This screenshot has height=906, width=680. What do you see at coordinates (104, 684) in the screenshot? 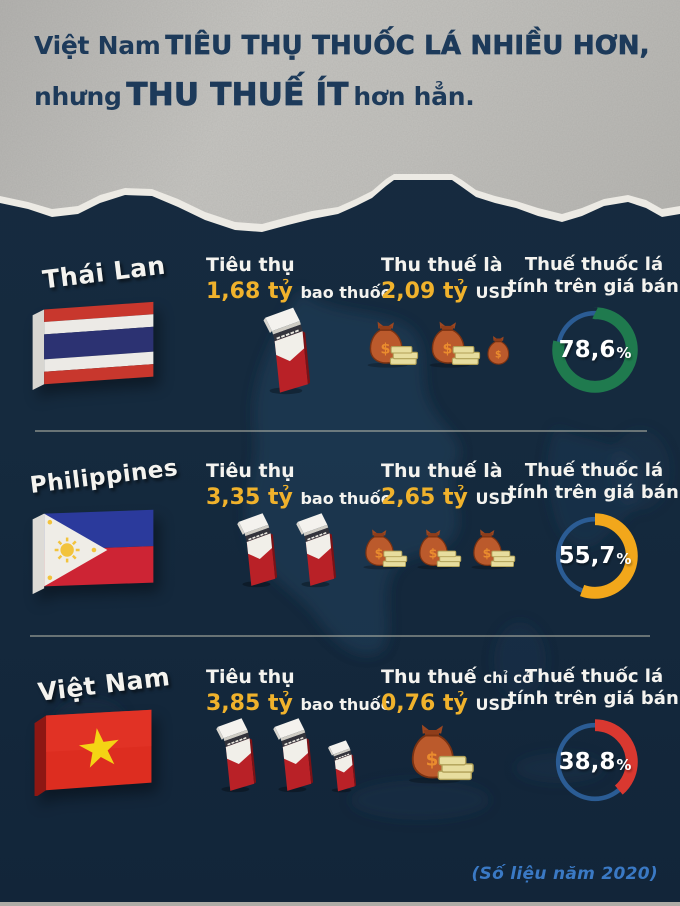
I see `country-label: Việt Nam` at bounding box center [104, 684].